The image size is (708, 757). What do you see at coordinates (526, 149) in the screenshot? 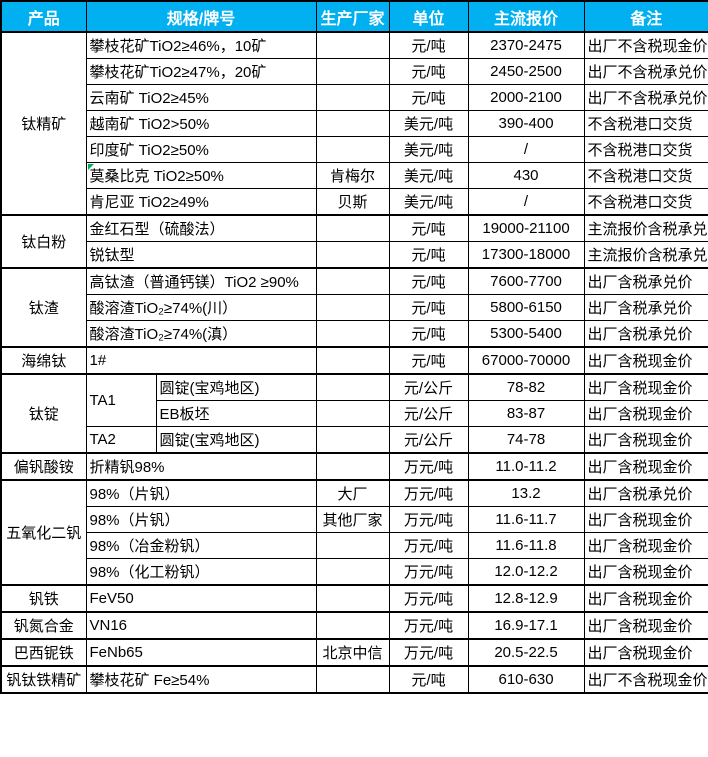
I see `cell-price: /` at bounding box center [526, 149].